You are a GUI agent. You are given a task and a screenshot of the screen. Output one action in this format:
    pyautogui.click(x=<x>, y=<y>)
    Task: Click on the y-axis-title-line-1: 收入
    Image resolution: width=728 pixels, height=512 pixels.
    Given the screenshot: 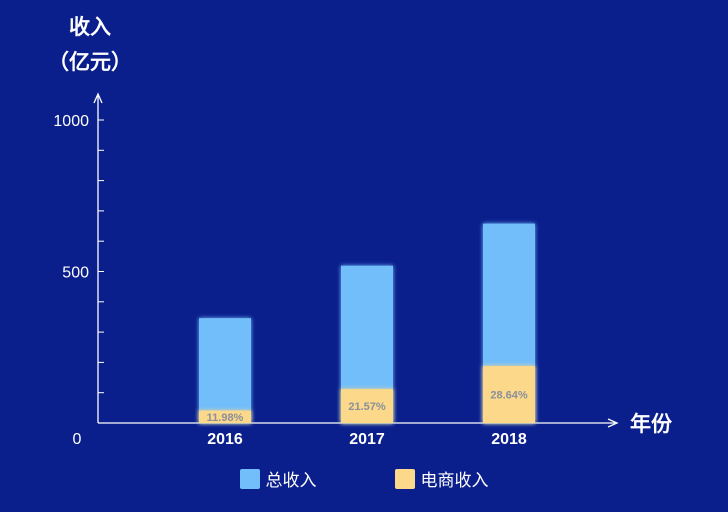 What is the action you would take?
    pyautogui.click(x=90, y=27)
    